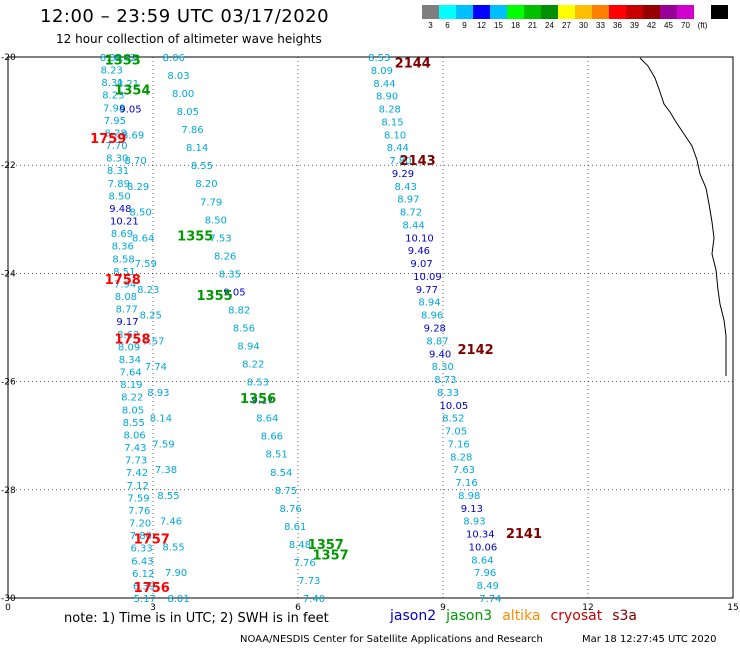 Image resolution: width=740 pixels, height=650 pixels. I want to click on wave-height-value: 8.49, so click(488, 586).